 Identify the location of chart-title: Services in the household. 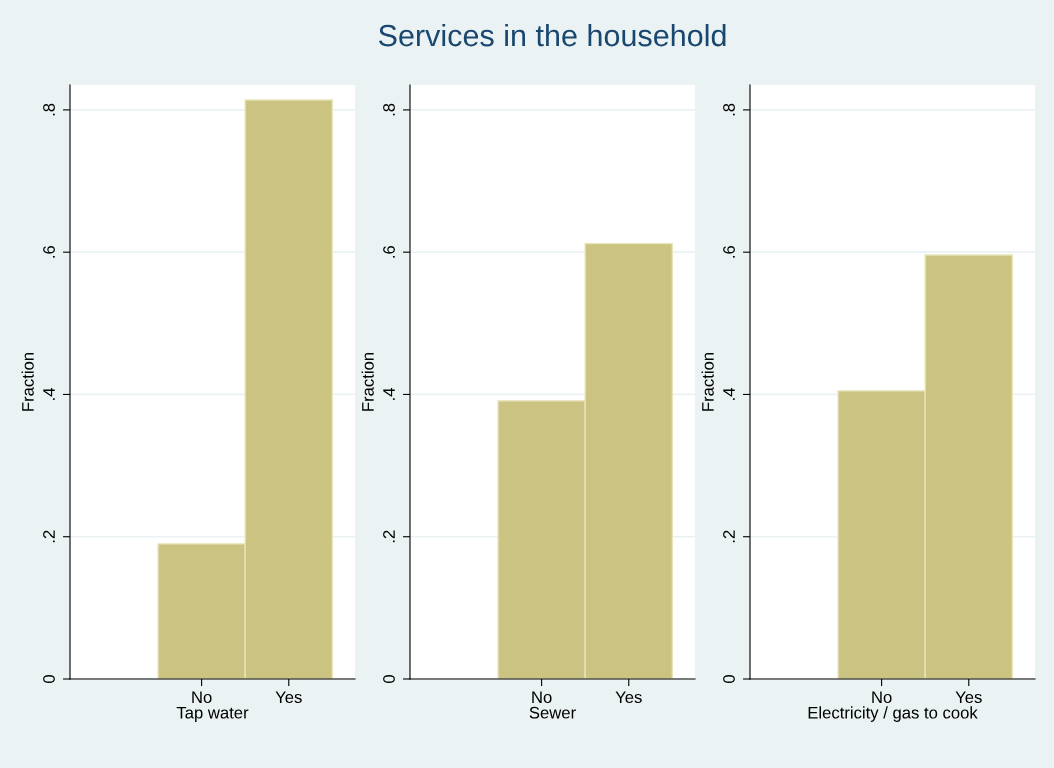
(552, 35).